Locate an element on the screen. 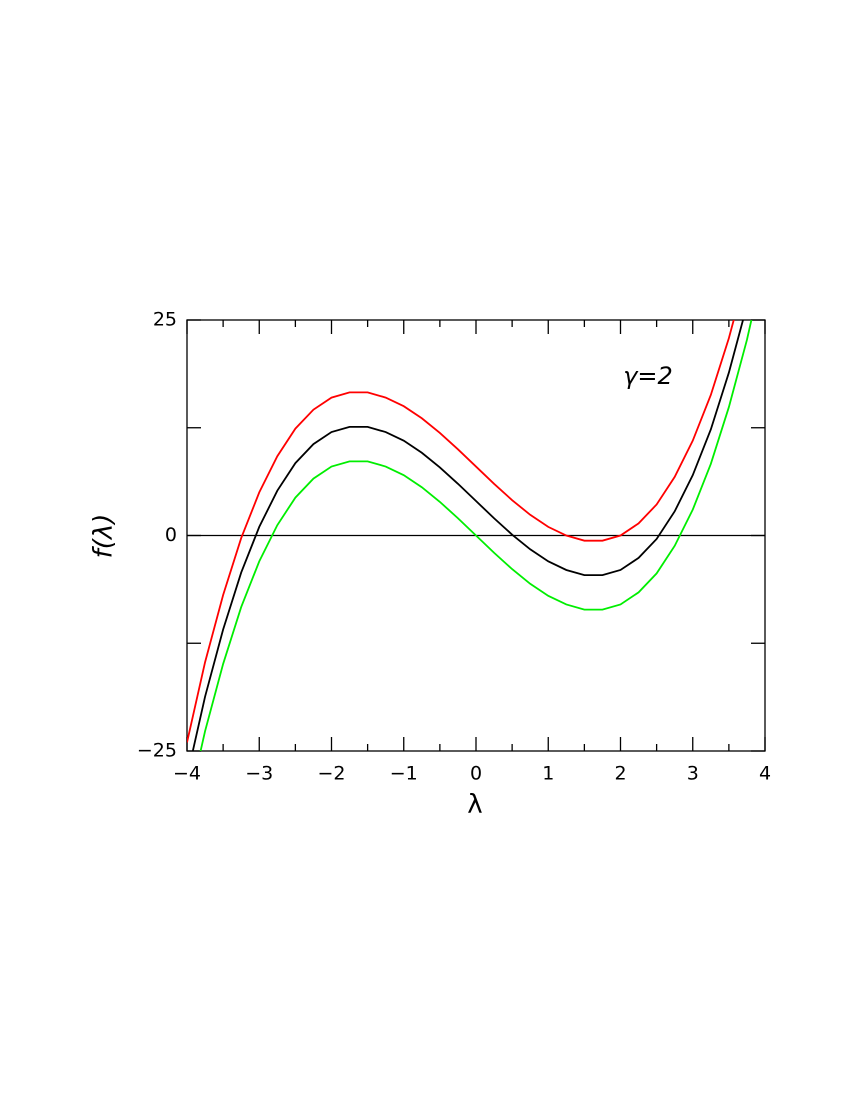  x-tick-label: 2 is located at coordinates (620, 774).